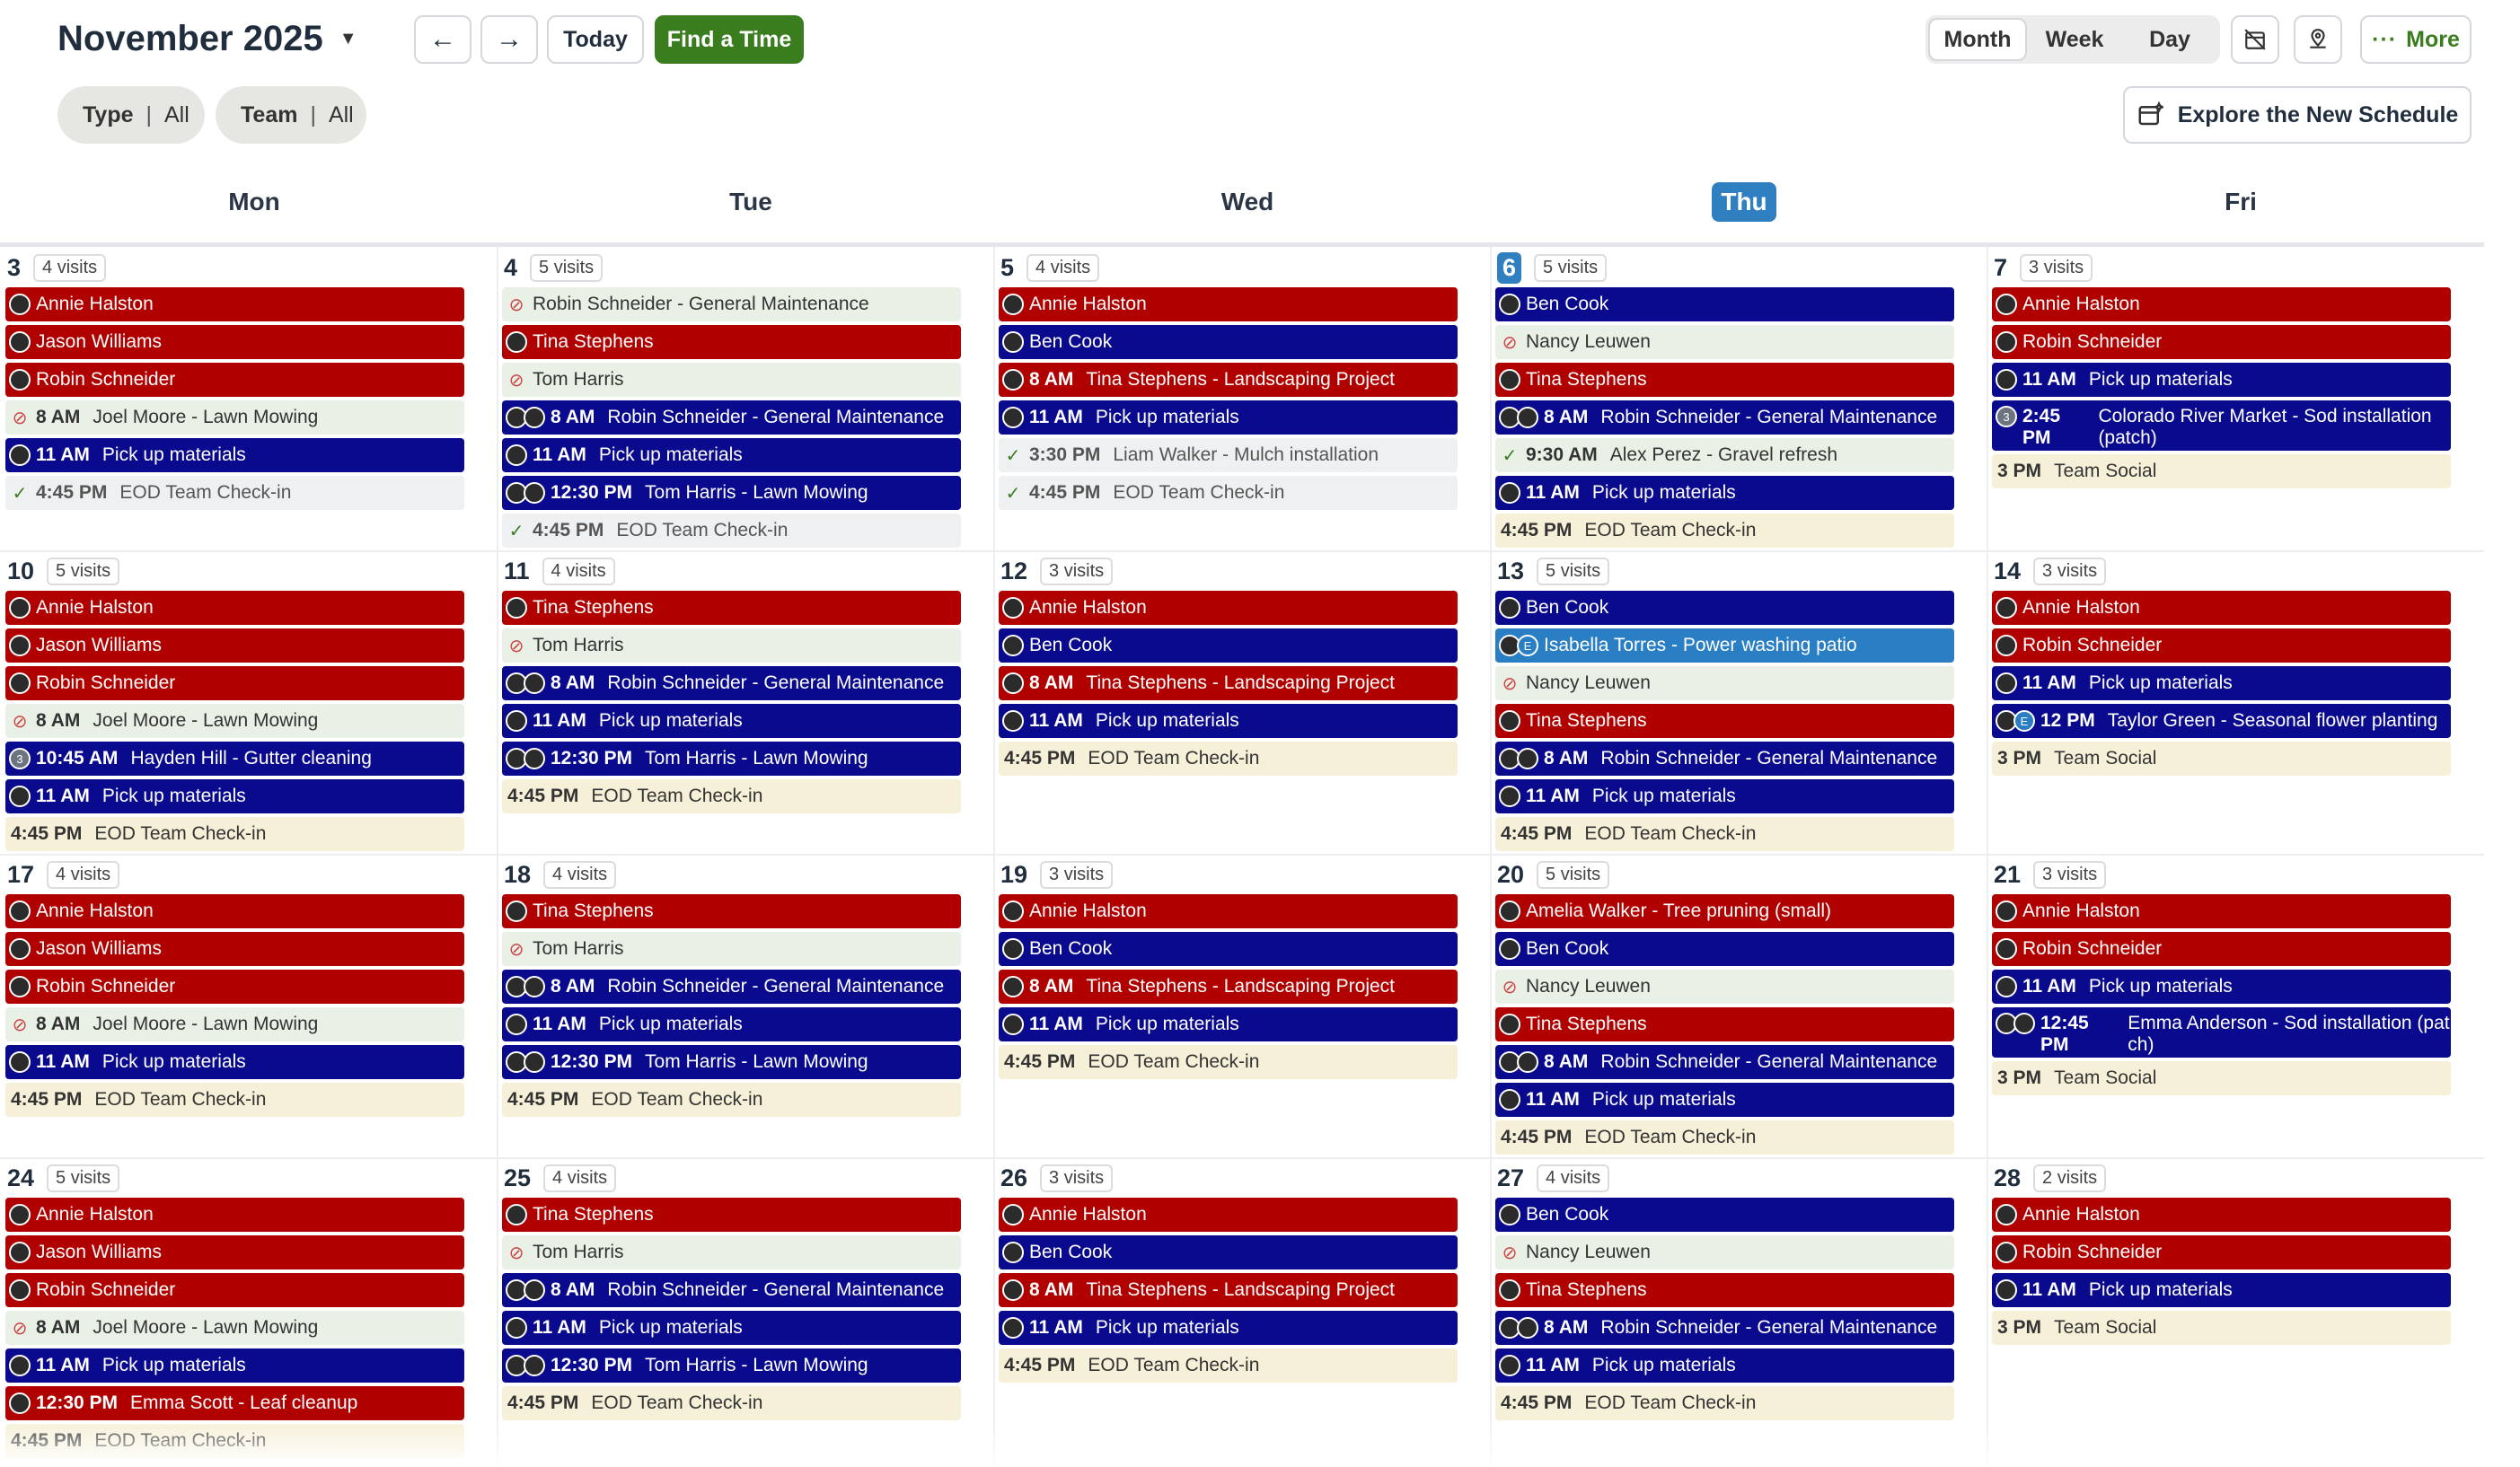 This screenshot has height=1467, width=2520. I want to click on more-button: ··· More, so click(2416, 39).